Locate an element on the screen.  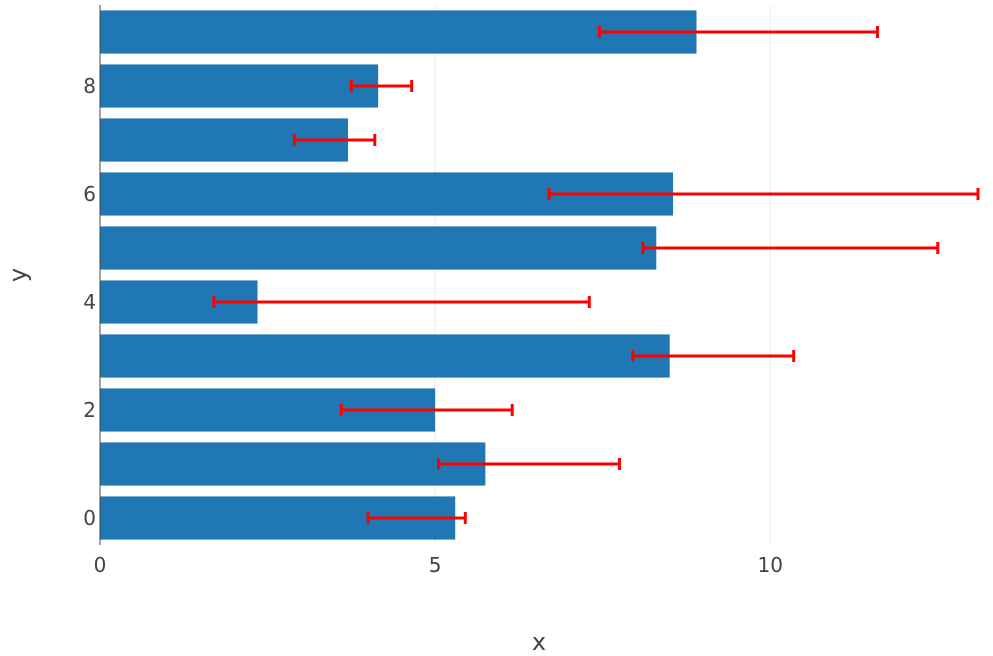
y-tick-label: 0 is located at coordinates (89, 518).